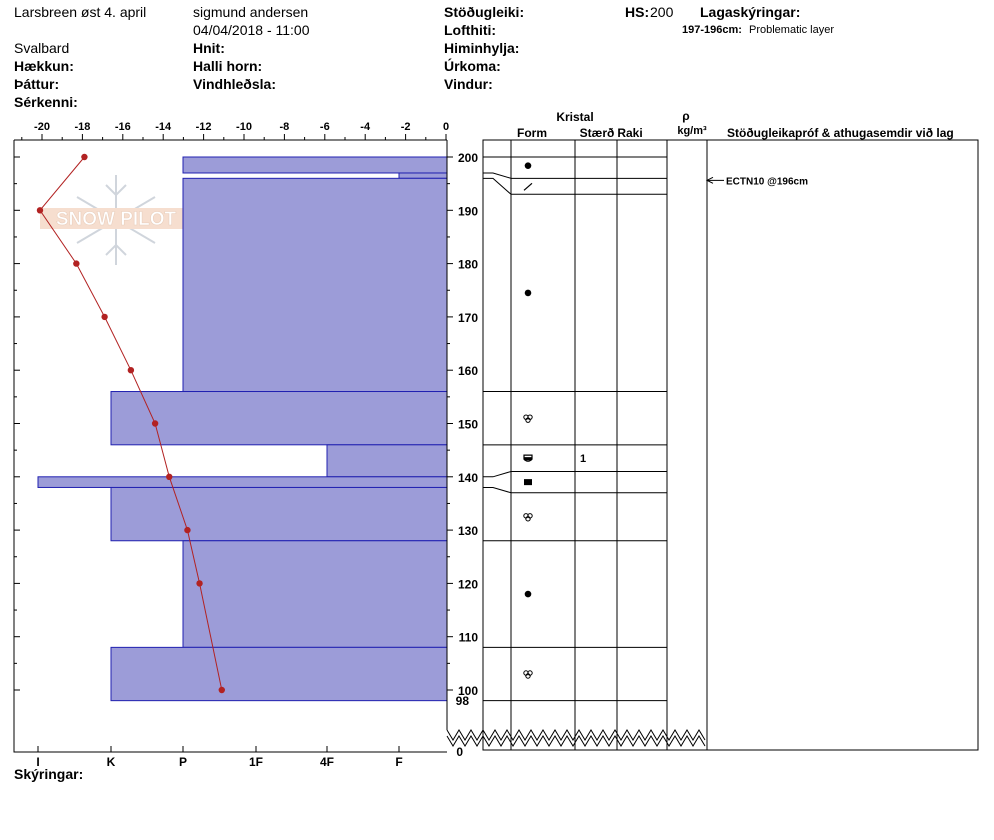 This screenshot has height=840, width=994. Describe the element at coordinates (365, 127) in the screenshot. I see `temp-tick-label: -4` at that location.